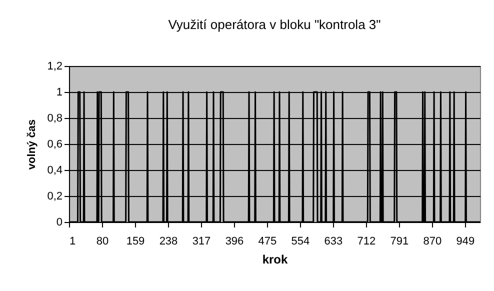 Image resolution: width=494 pixels, height=291 pixels. I want to click on y-tick-label: 0,6, so click(54, 144).